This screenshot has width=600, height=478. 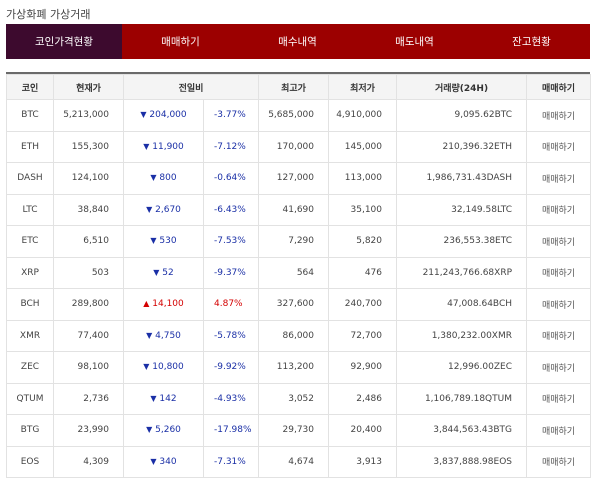 I want to click on high-price: 5,685,000, so click(x=293, y=115).